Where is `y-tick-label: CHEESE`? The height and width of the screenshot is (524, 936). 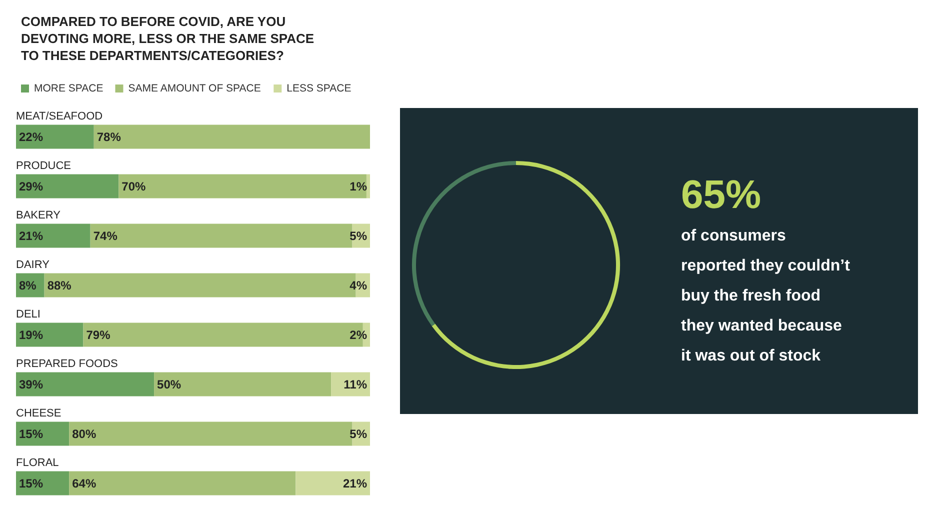
y-tick-label: CHEESE is located at coordinates (39, 413).